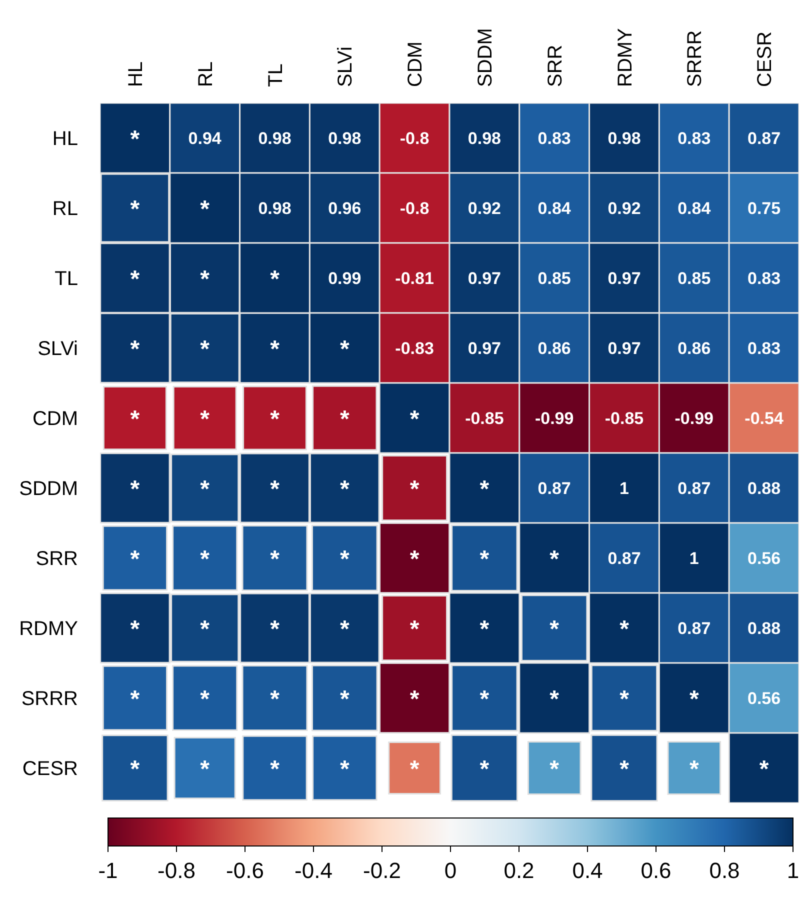  I want to click on data-label: 0.99, so click(345, 278).